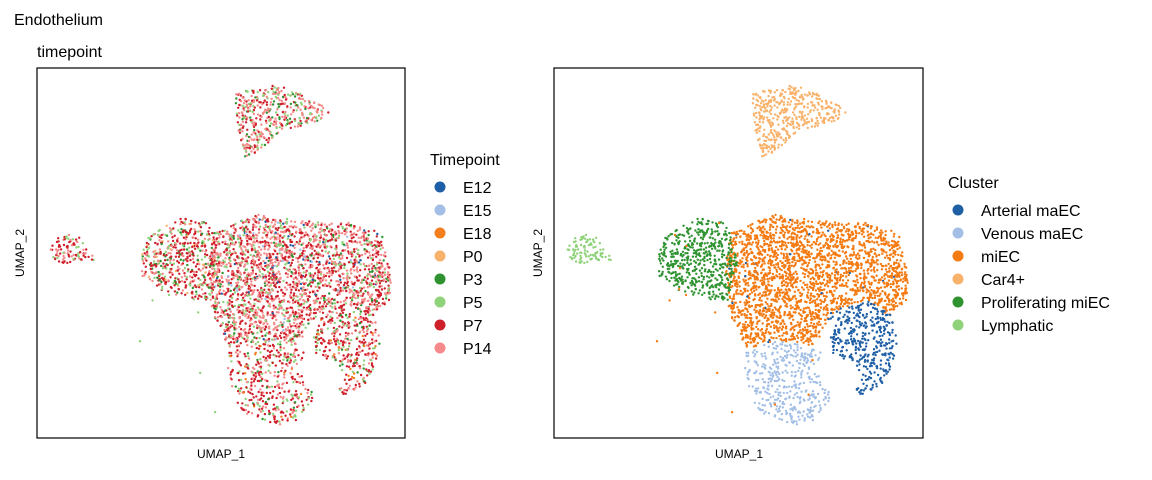 Image resolution: width=1152 pixels, height=480 pixels. Describe the element at coordinates (477, 188) in the screenshot. I see `timepoint-legend-label: E12` at that location.